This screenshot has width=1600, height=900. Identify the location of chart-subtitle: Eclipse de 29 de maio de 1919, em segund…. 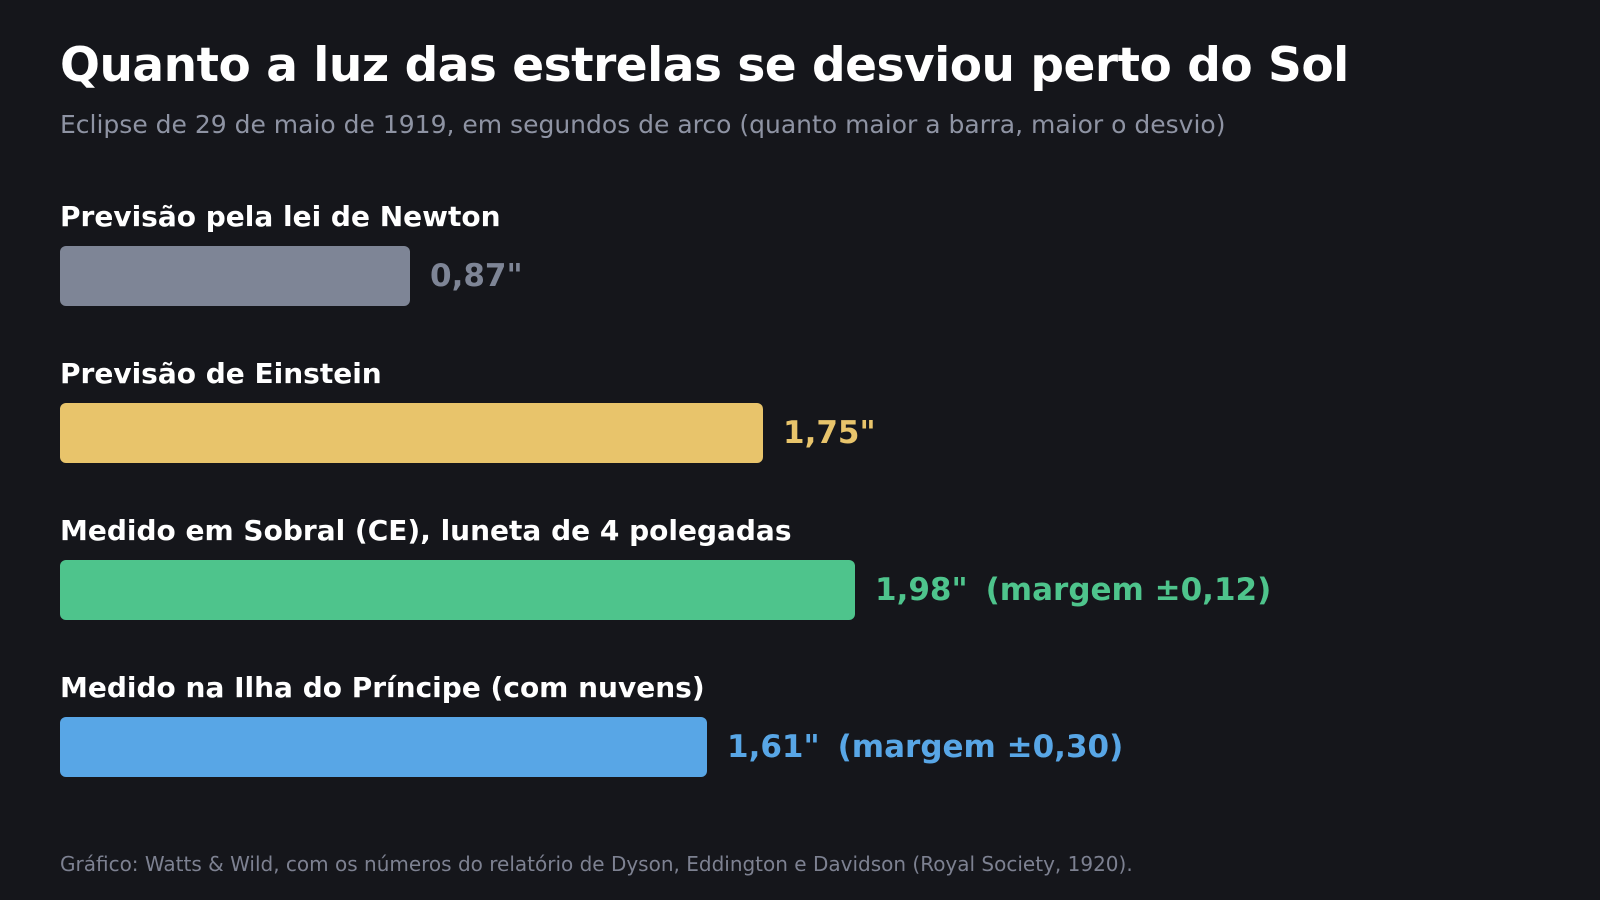
(643, 124).